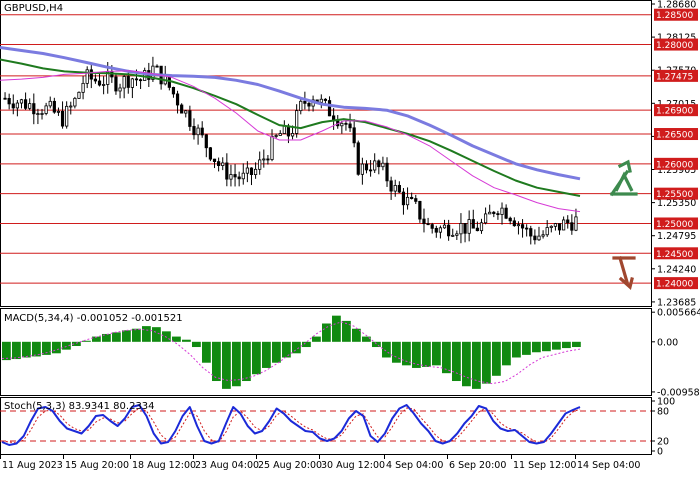 The width and height of the screenshot is (700, 504). Describe the element at coordinates (353, 465) in the screenshot. I see `x-tick-label: 30 Aug 12:00` at that location.